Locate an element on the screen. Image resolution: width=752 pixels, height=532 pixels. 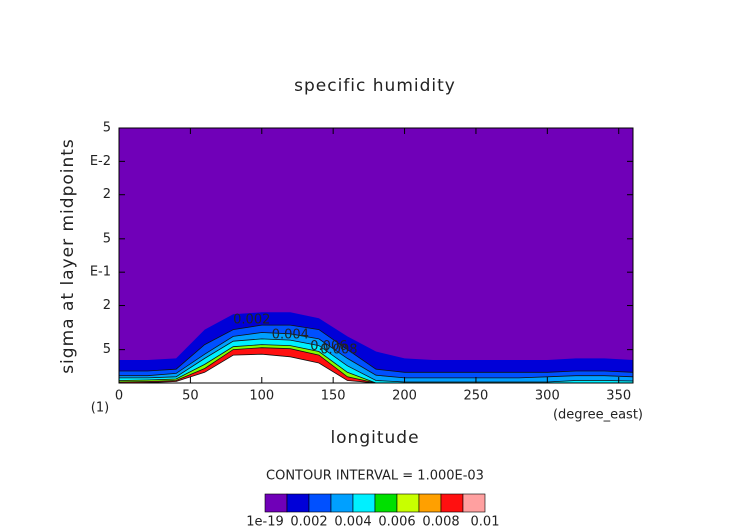
x-axis-unit: (degree_east) is located at coordinates (598, 415).